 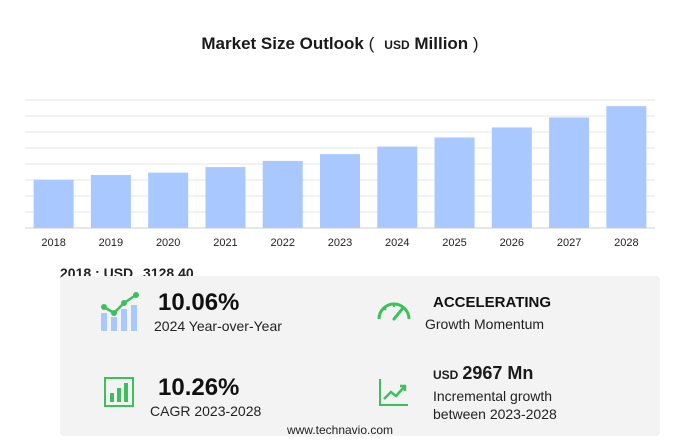 What do you see at coordinates (485, 324) in the screenshot?
I see `momentum-label: Growth Momentum` at bounding box center [485, 324].